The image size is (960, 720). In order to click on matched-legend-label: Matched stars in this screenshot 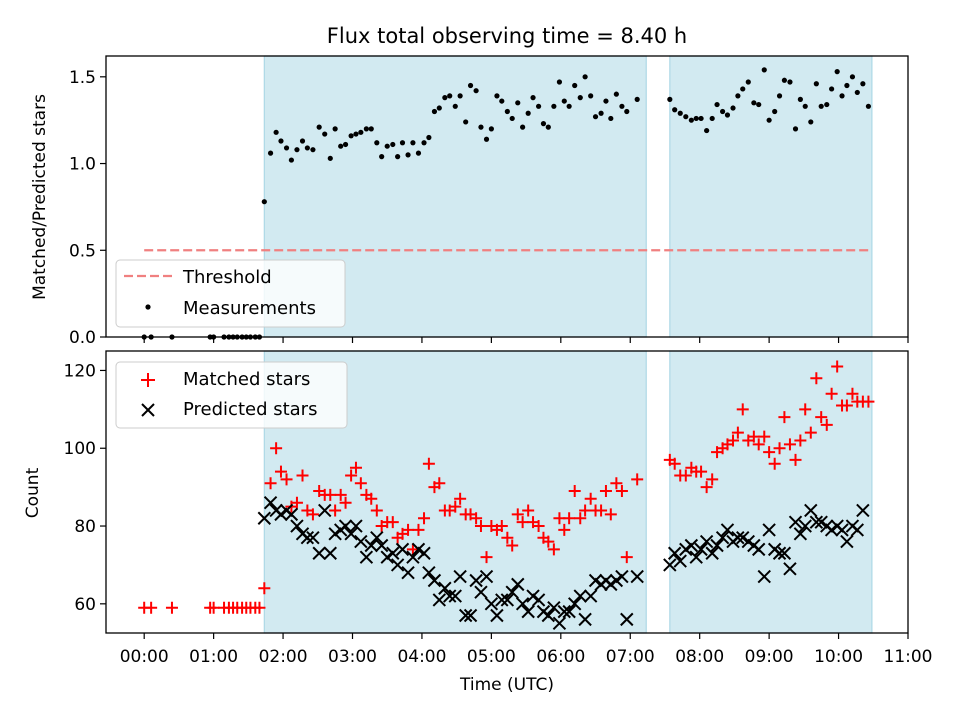, I will do `click(246, 379)`.